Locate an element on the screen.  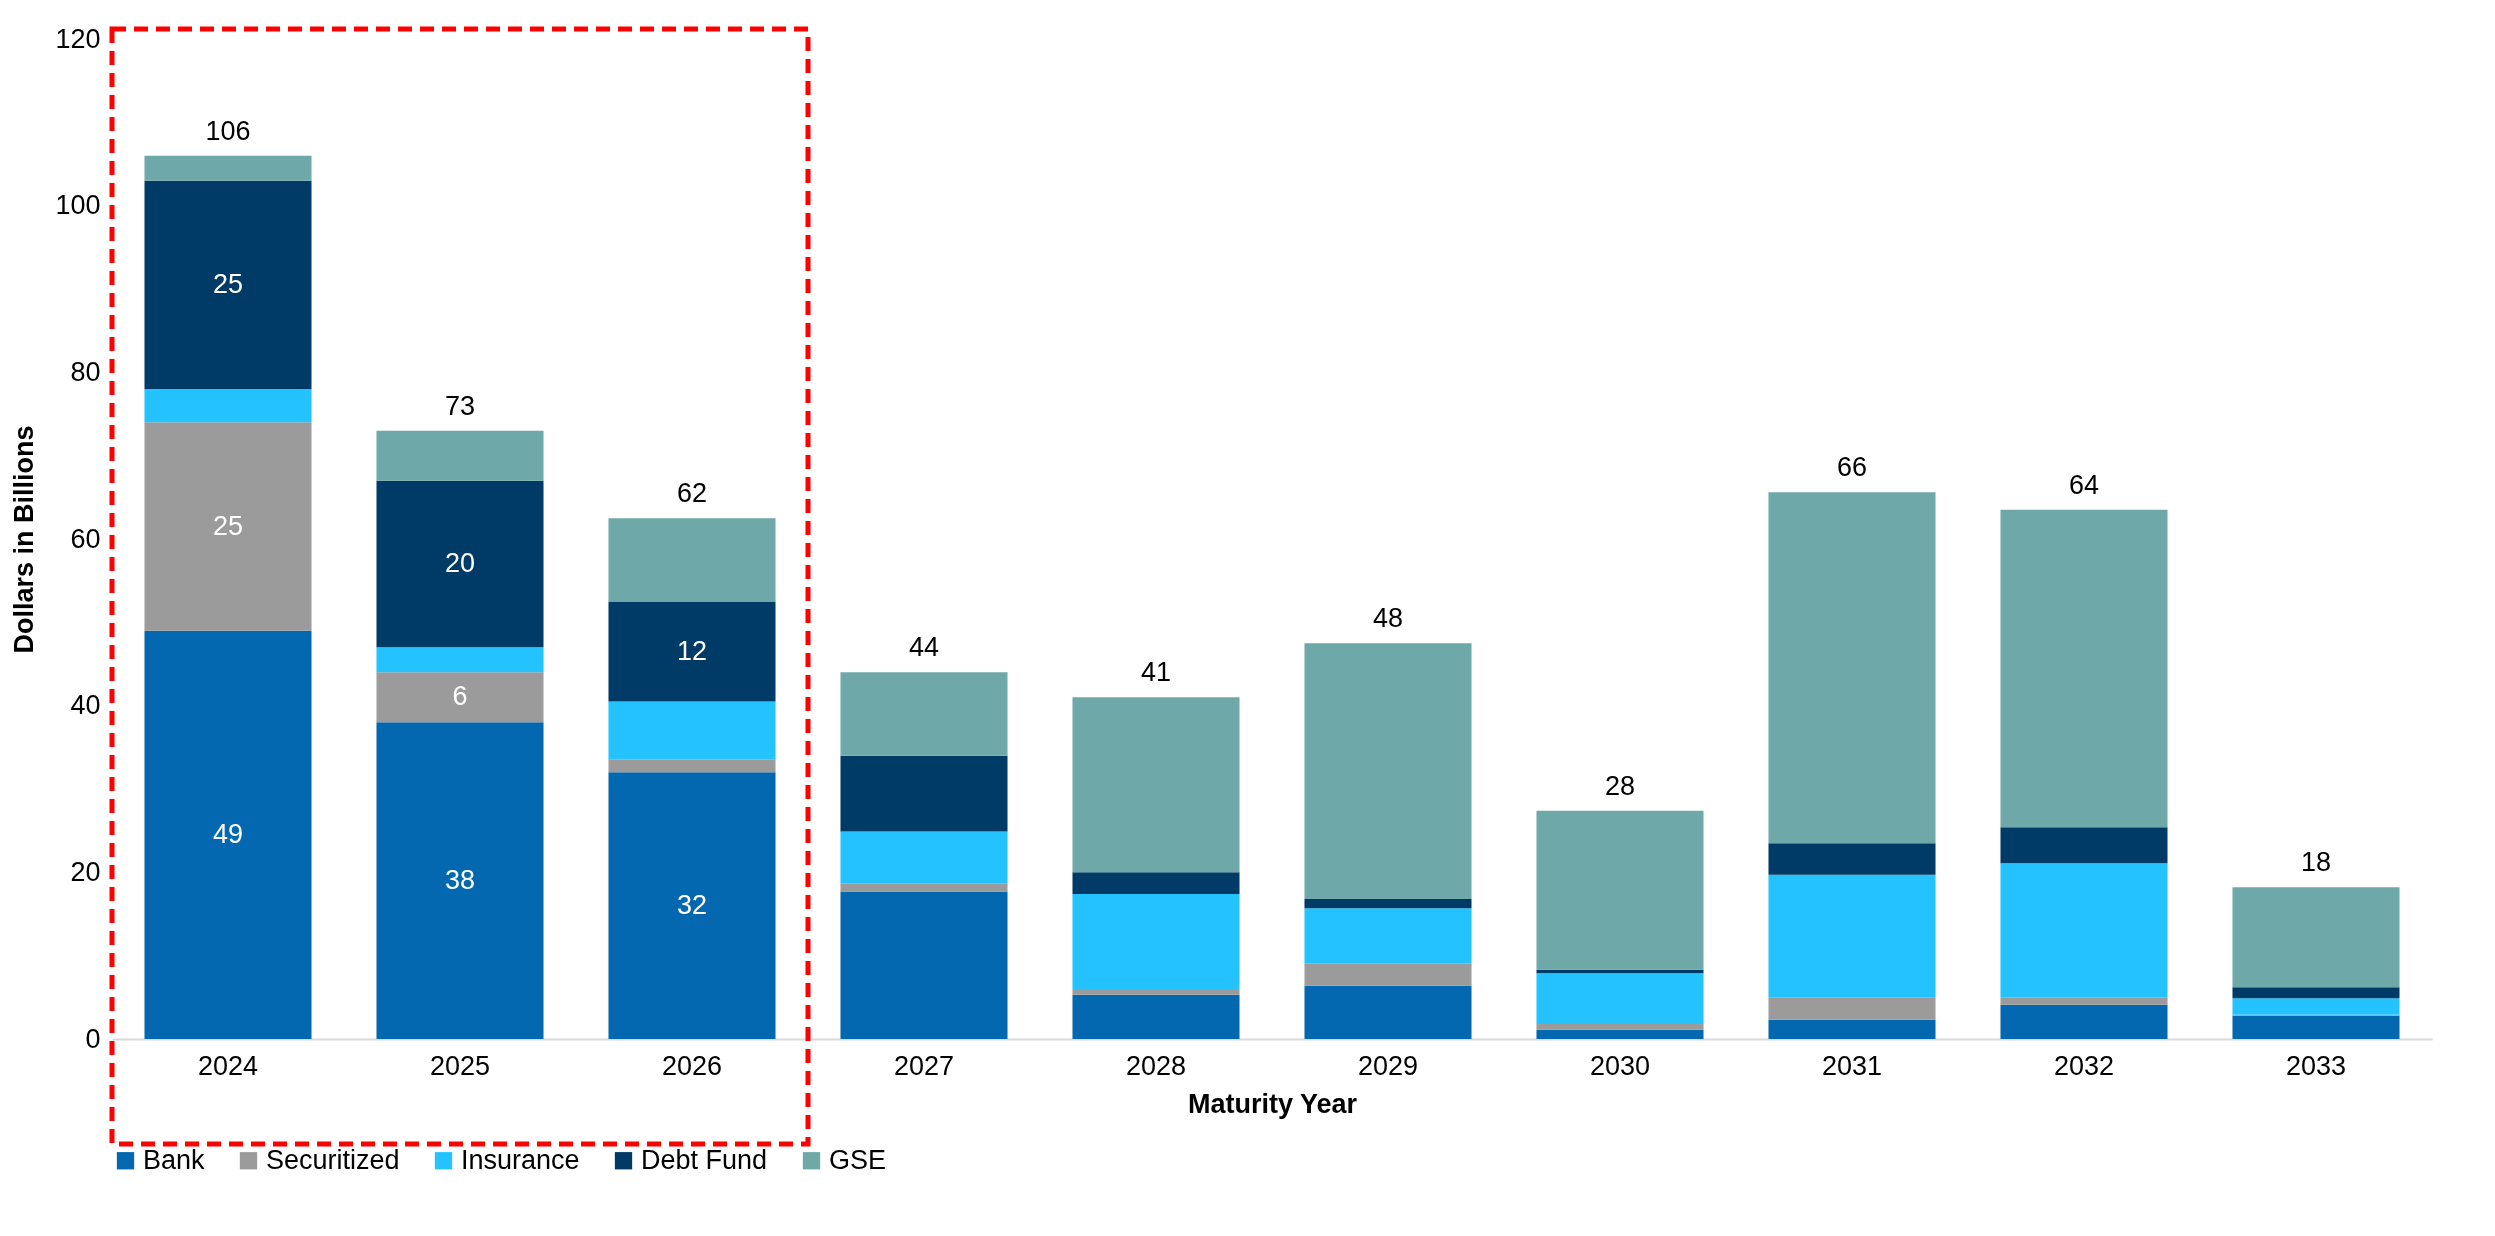
x-tick-label: 2026 is located at coordinates (692, 1065).